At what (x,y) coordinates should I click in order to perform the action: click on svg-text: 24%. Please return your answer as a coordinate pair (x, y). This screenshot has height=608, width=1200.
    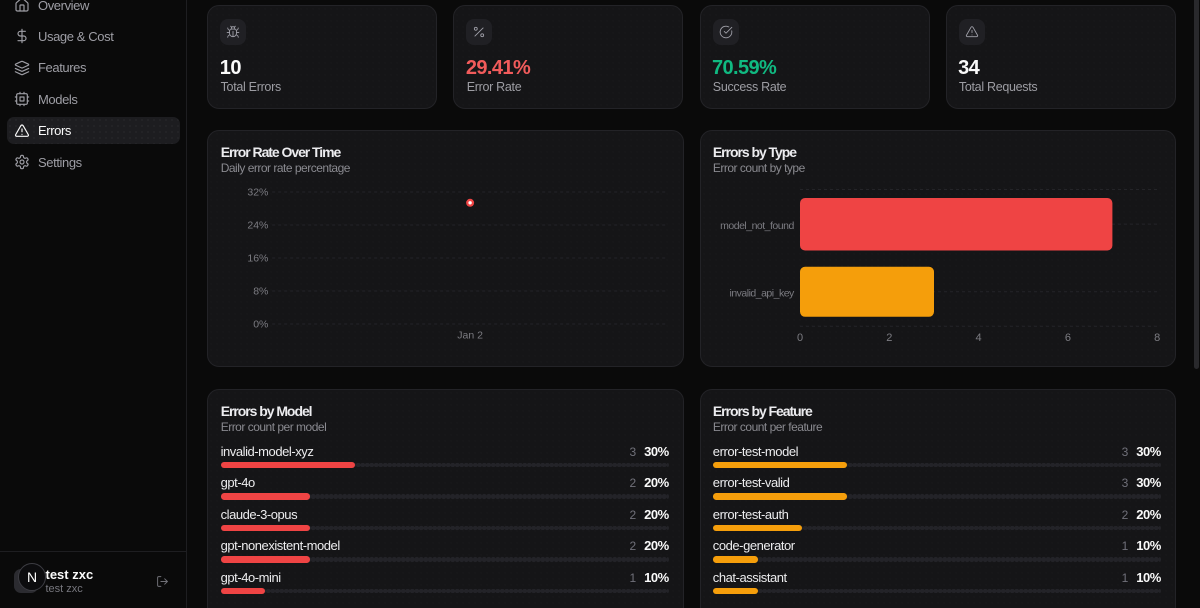
    Looking at the image, I should click on (258, 225).